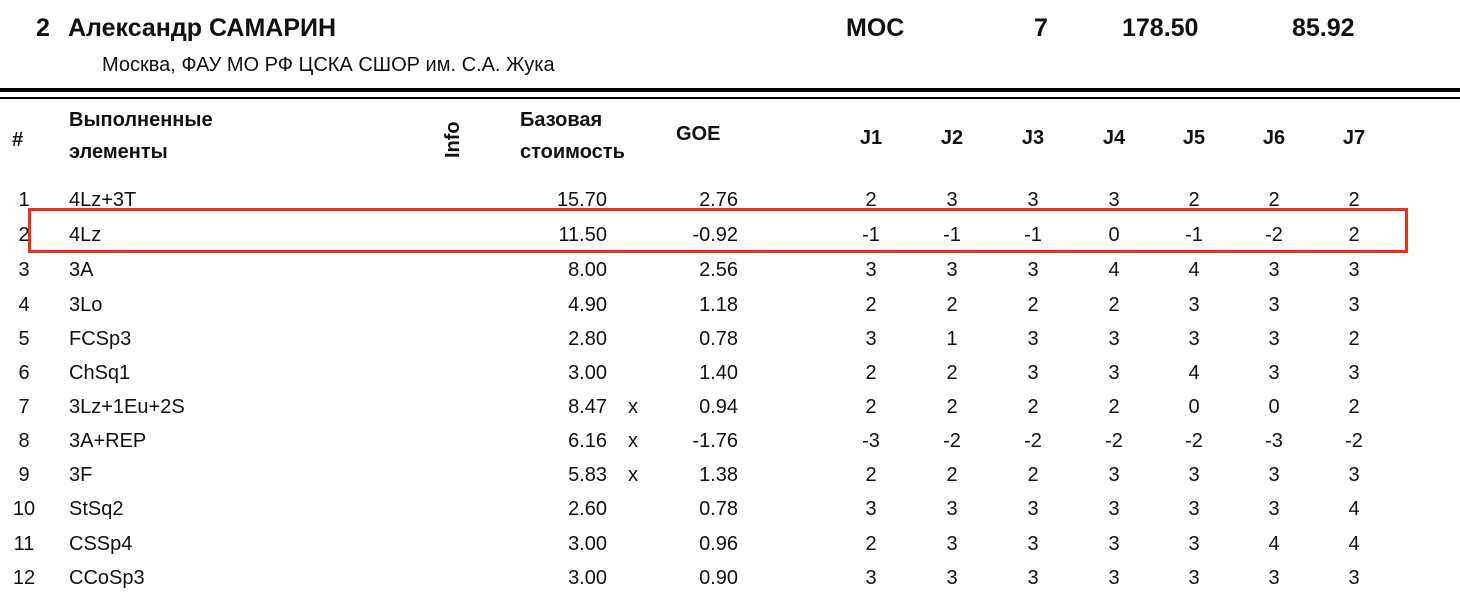 Image resolution: width=1460 pixels, height=604 pixels. What do you see at coordinates (587, 441) in the screenshot?
I see `base-value: 6.16` at bounding box center [587, 441].